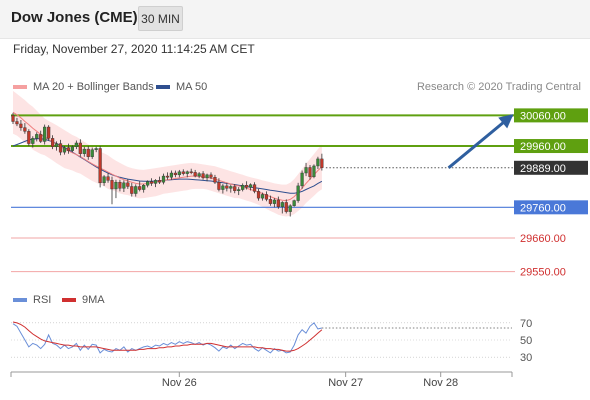 This screenshot has width=590, height=400. Describe the element at coordinates (192, 87) in the screenshot. I see `legend-ma50-label: MA 50` at that location.